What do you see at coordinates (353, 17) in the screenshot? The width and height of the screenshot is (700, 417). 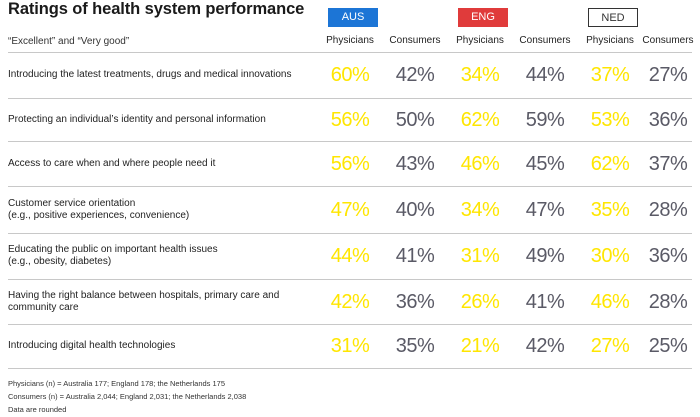 I see `region-badge-aus: AUS` at bounding box center [353, 17].